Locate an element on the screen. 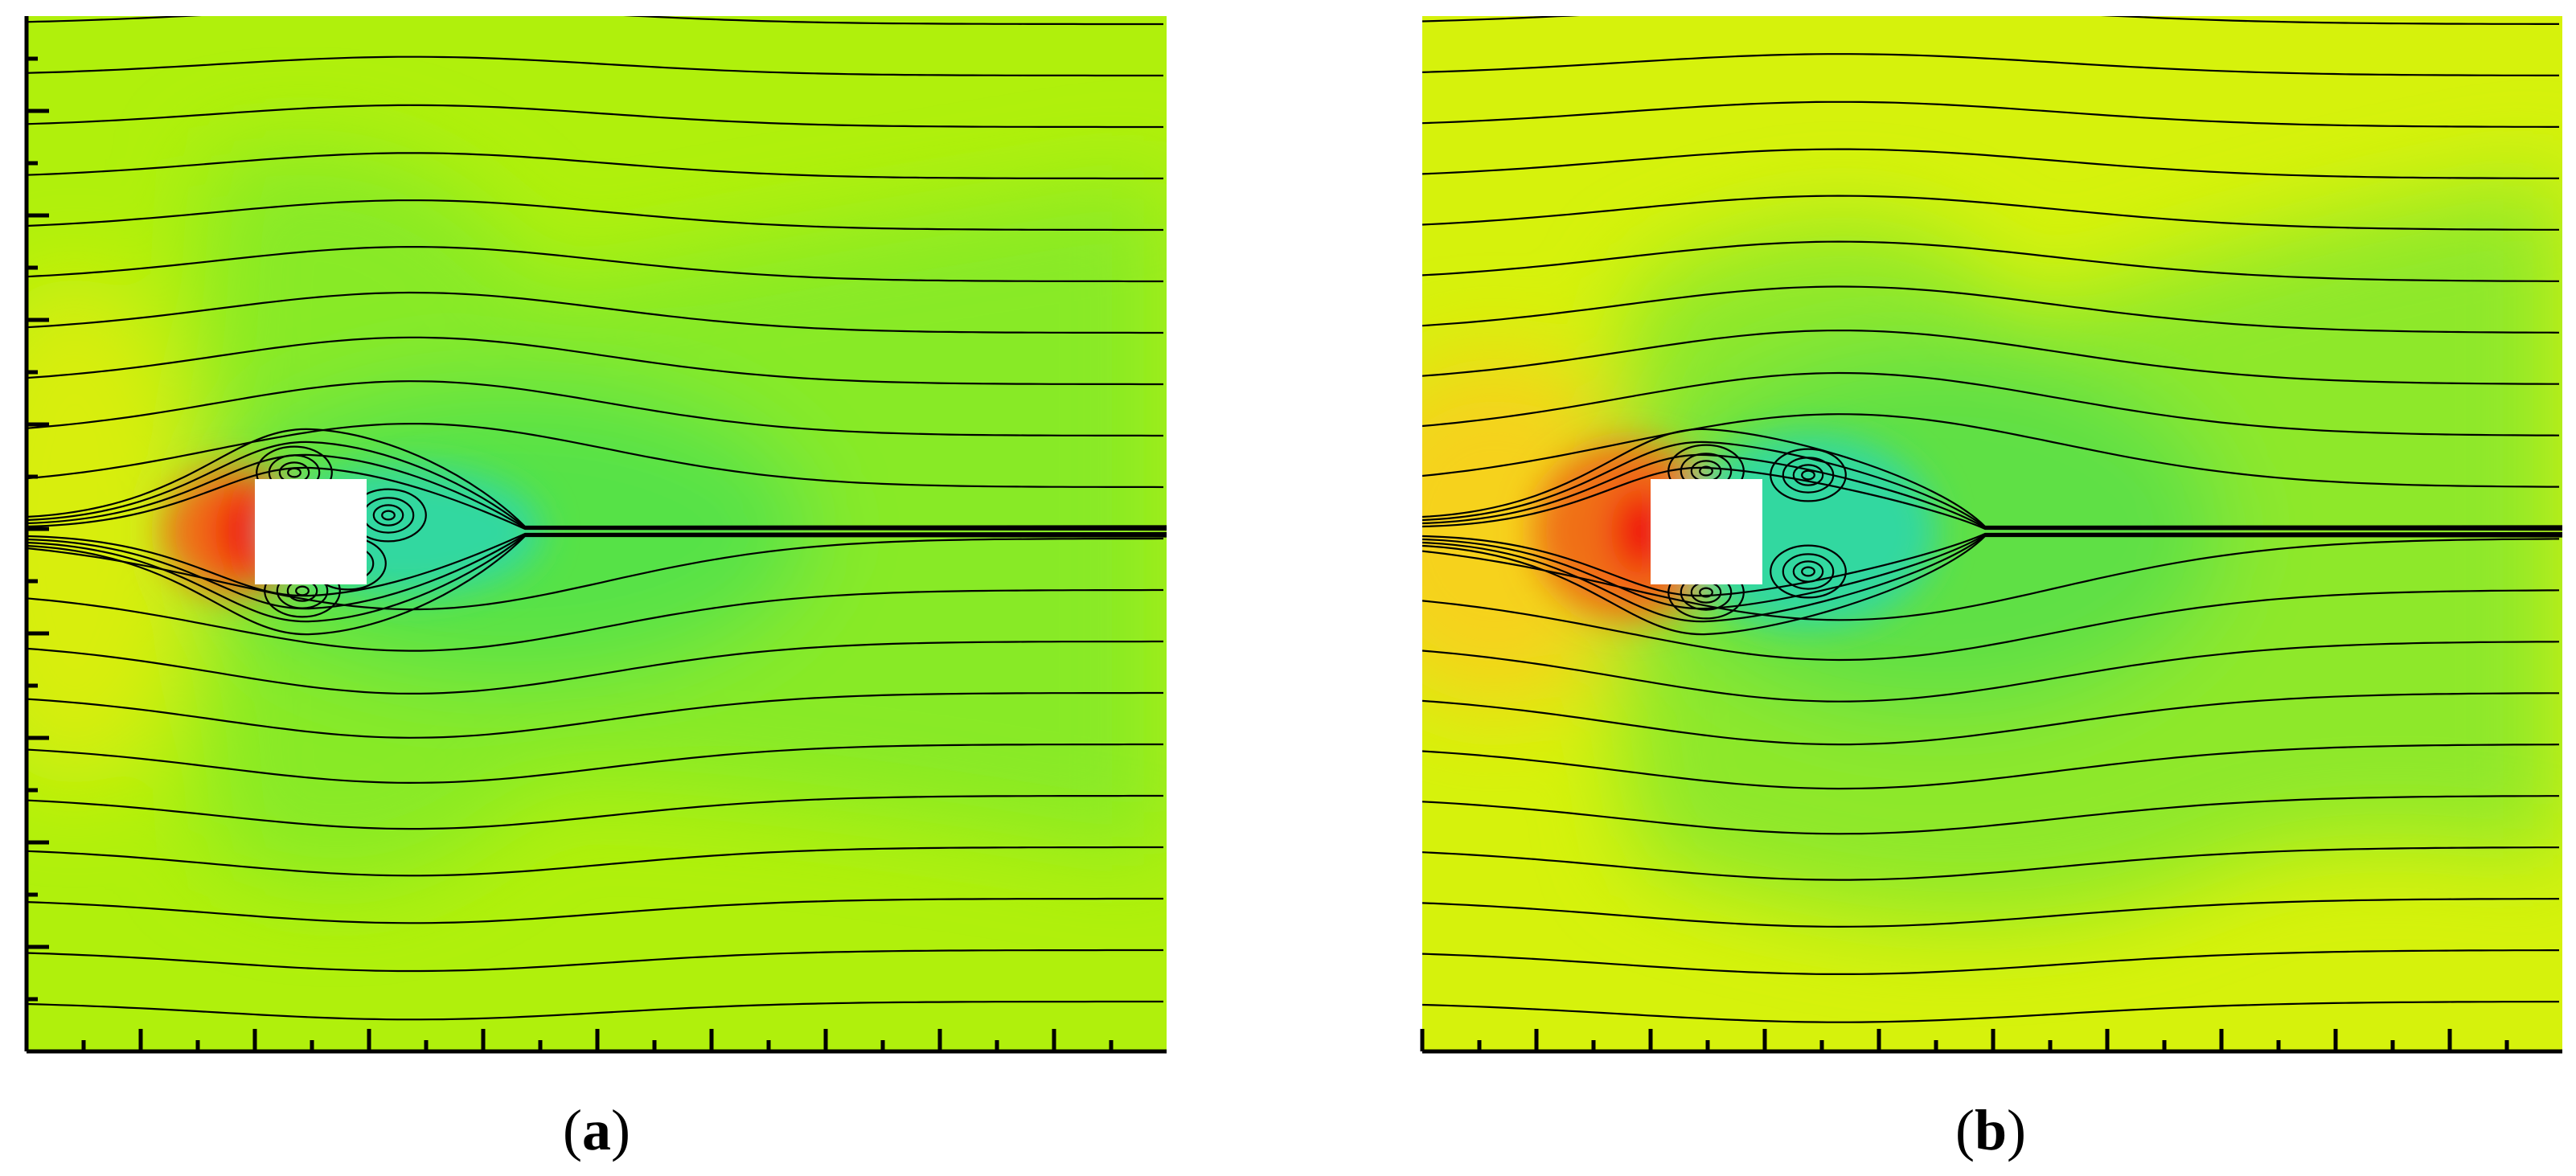  caption-b: (b) is located at coordinates (1990, 1130).